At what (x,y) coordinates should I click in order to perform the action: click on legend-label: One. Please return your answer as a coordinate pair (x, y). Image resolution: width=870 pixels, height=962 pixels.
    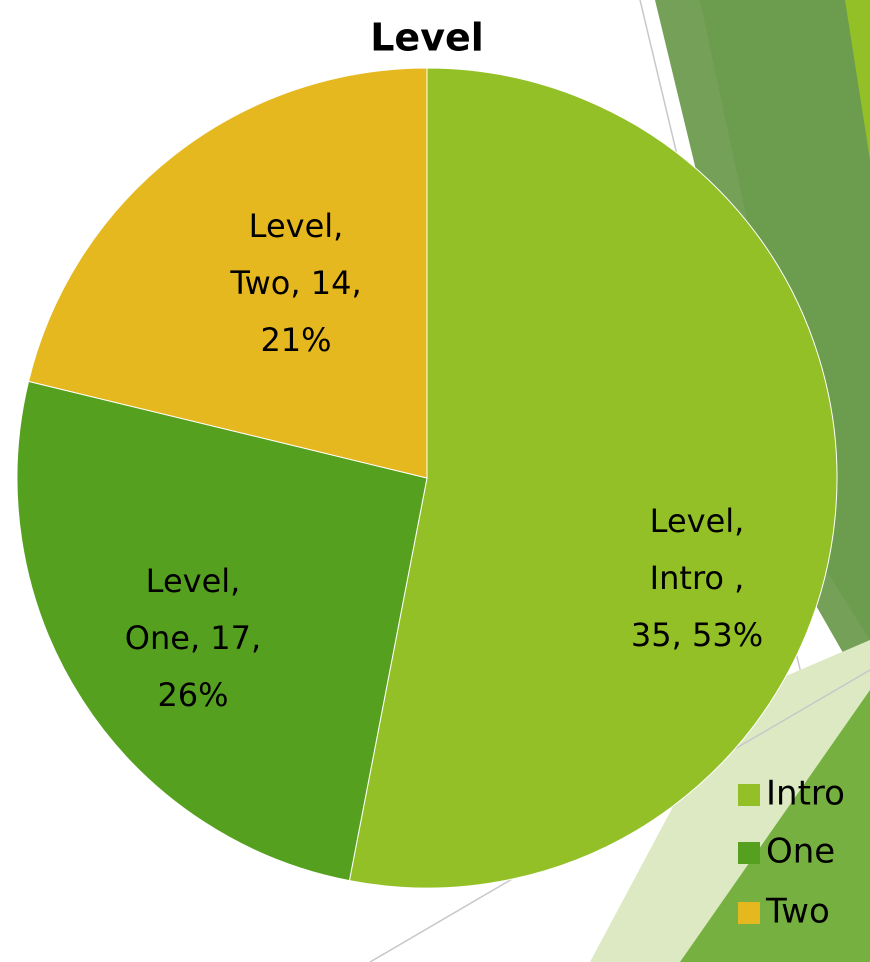
    Looking at the image, I should click on (800, 852).